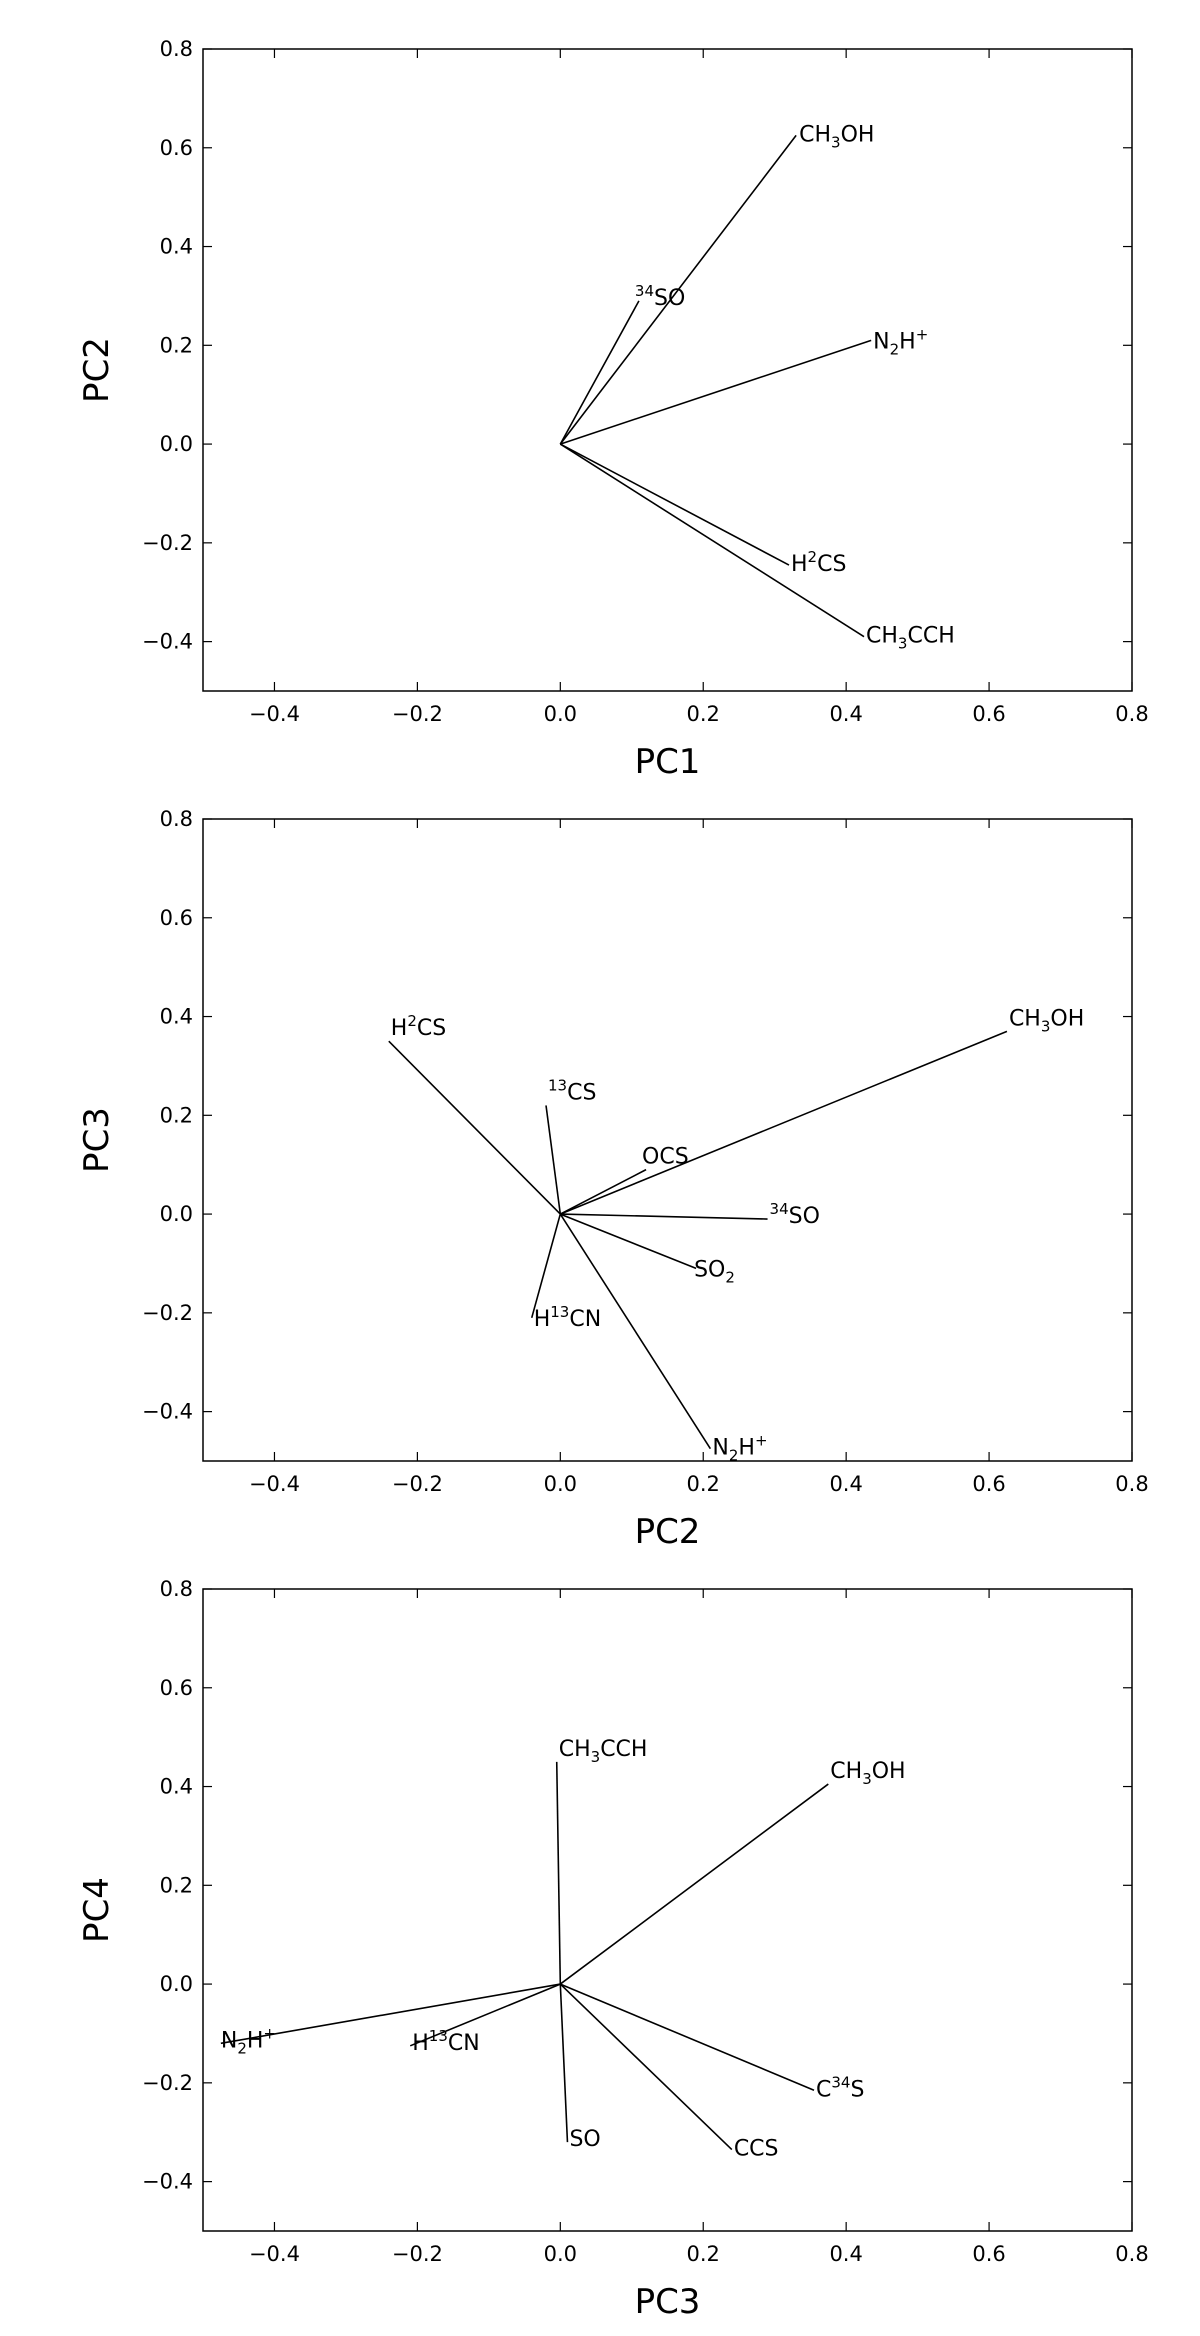  Describe the element at coordinates (97, 1910) in the screenshot. I see `y-axis-label: PC4` at that location.